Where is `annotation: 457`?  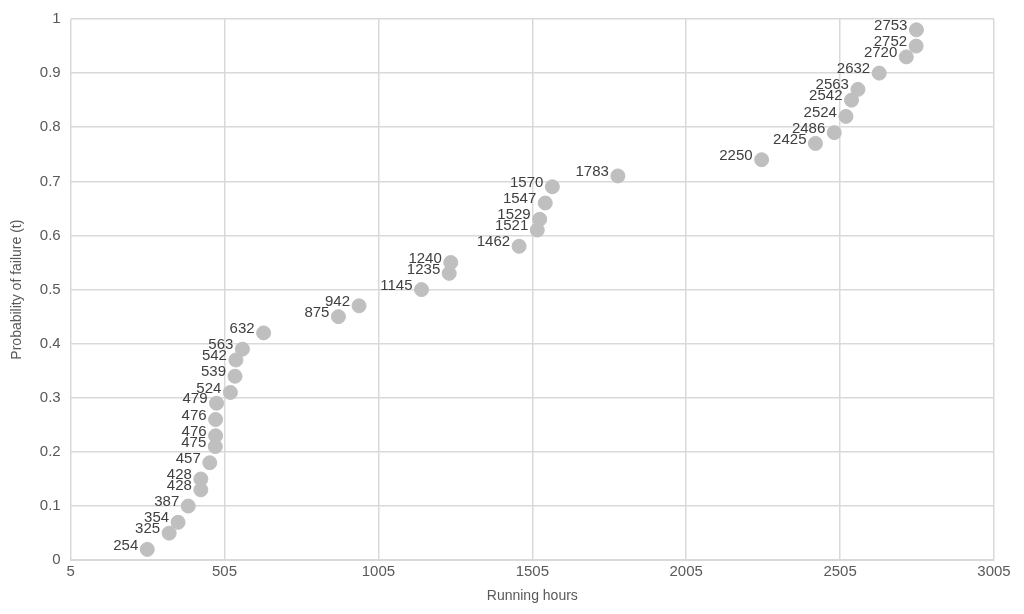
annotation: 457 is located at coordinates (188, 457).